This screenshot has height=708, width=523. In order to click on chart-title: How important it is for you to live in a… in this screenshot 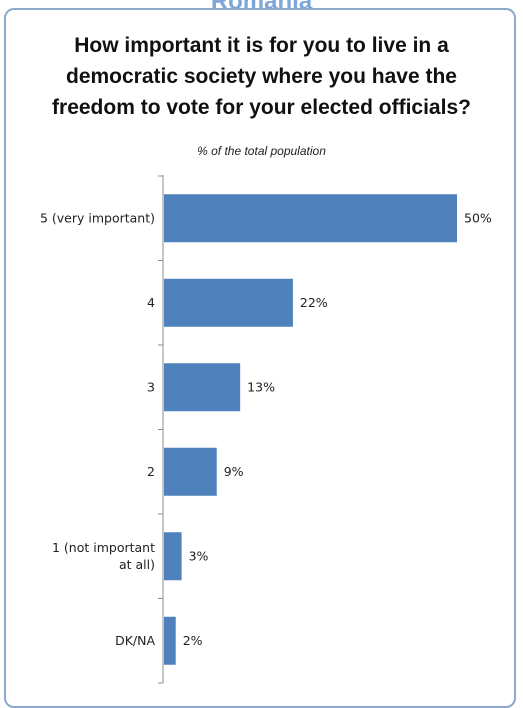, I will do `click(261, 76)`.